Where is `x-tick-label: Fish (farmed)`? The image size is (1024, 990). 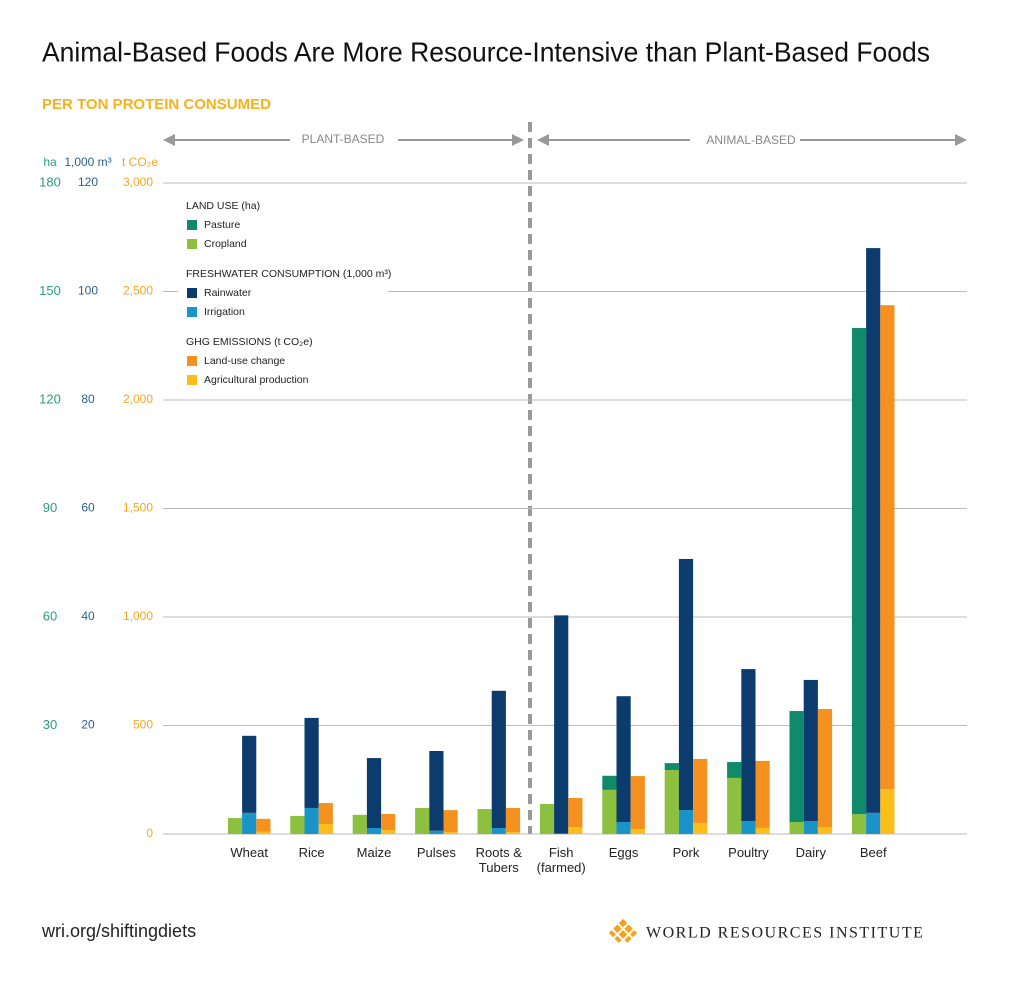 x-tick-label: Fish (farmed) is located at coordinates (561, 860).